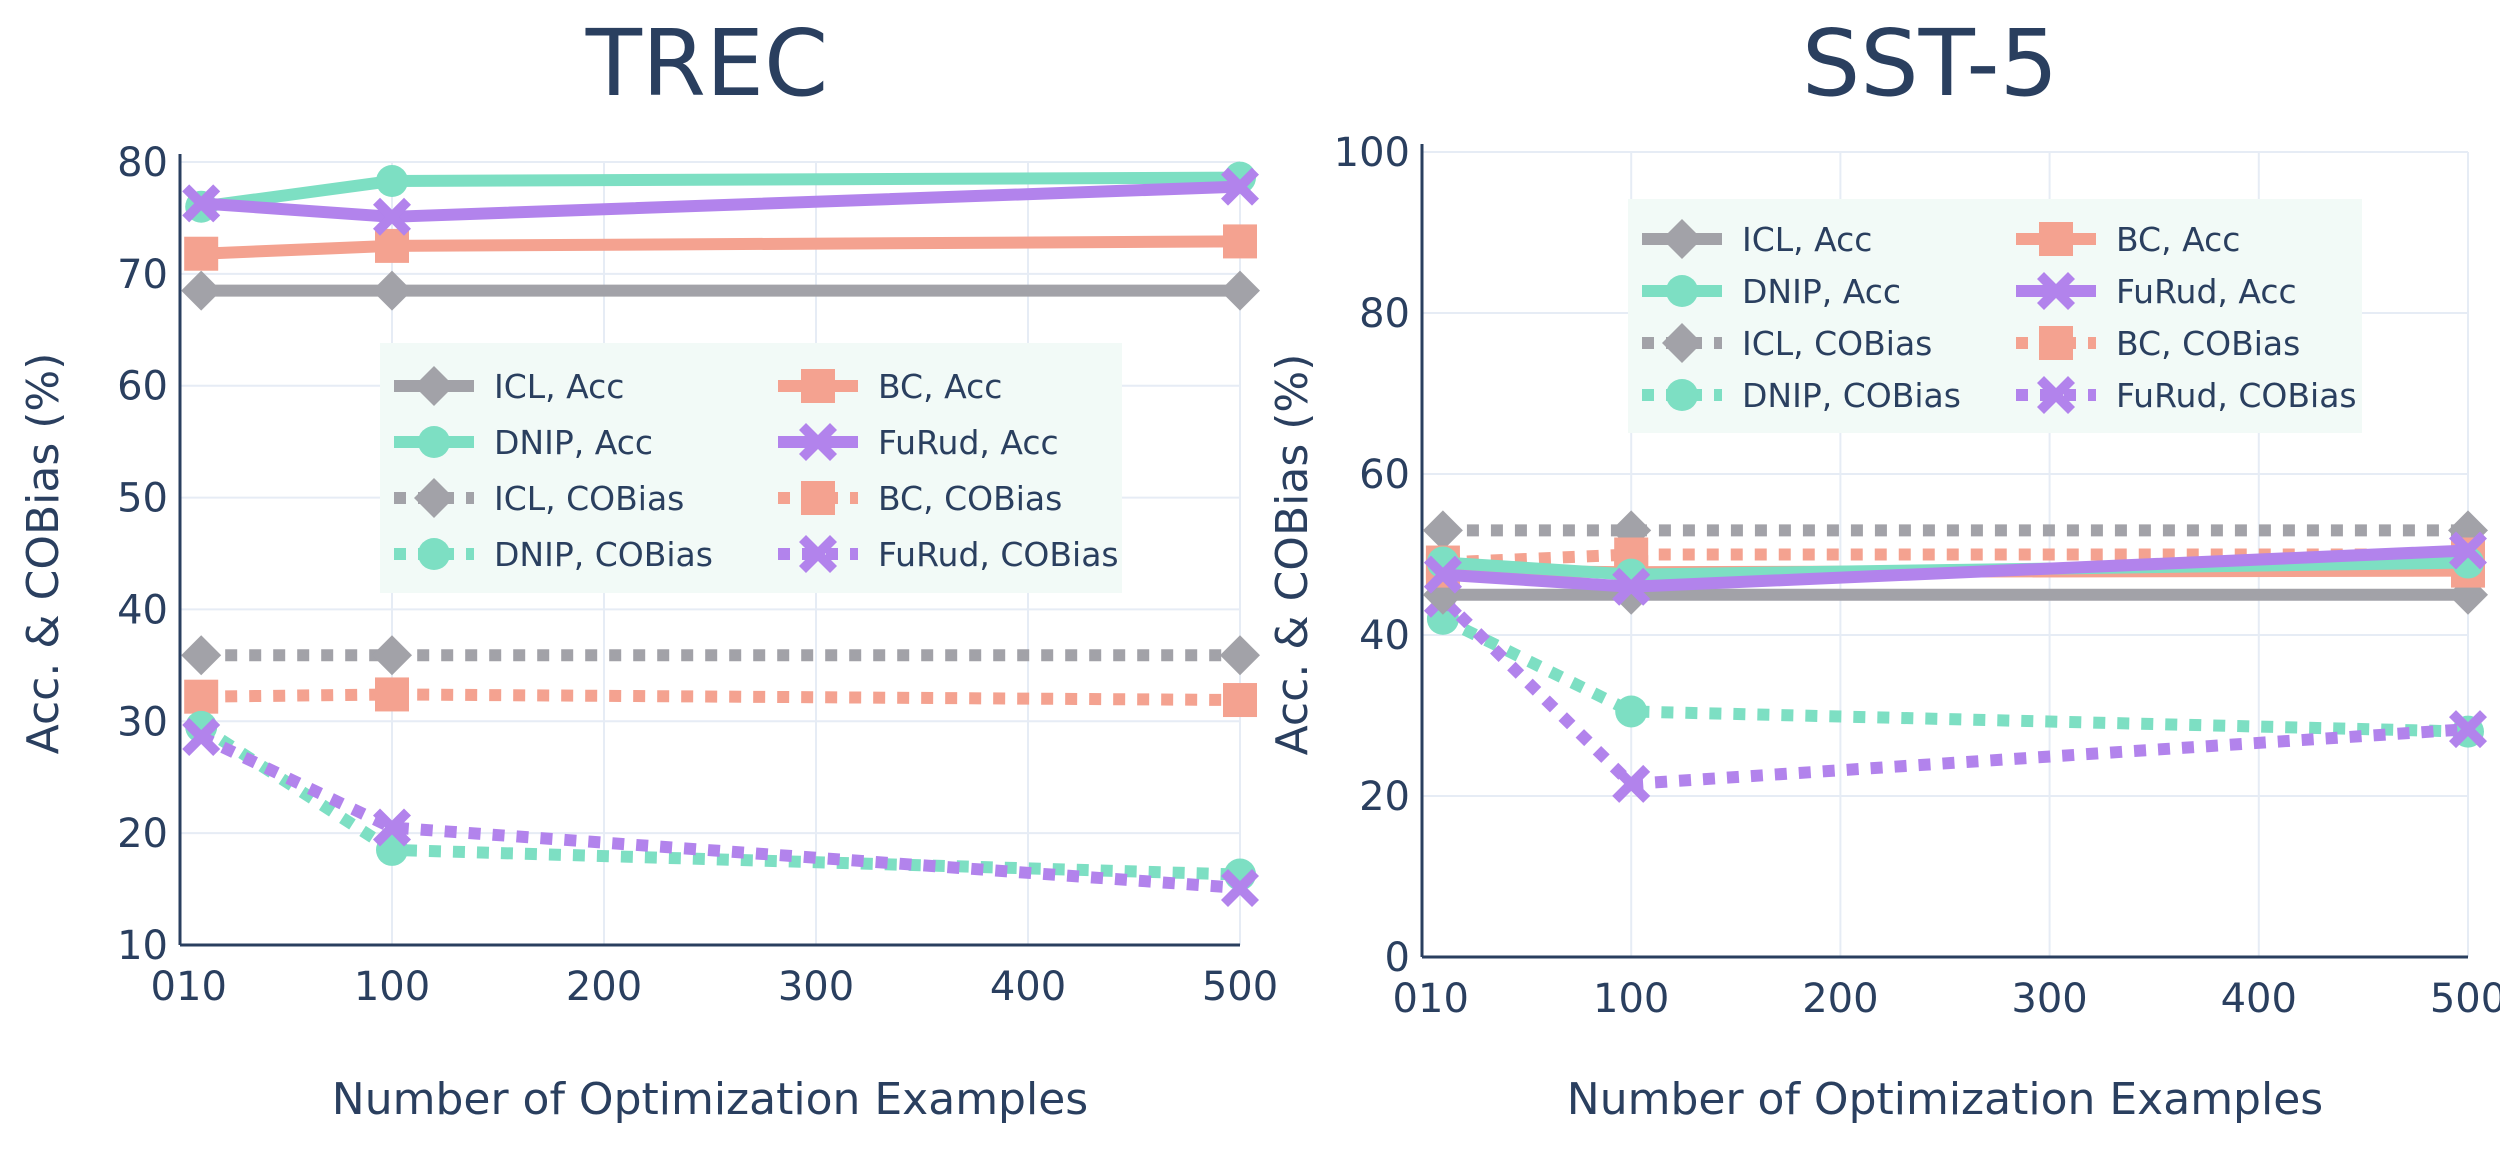  Describe the element at coordinates (573, 442) in the screenshot. I see `chart-trec-legend-label-dnip-acc: DNIP, Acc` at that location.